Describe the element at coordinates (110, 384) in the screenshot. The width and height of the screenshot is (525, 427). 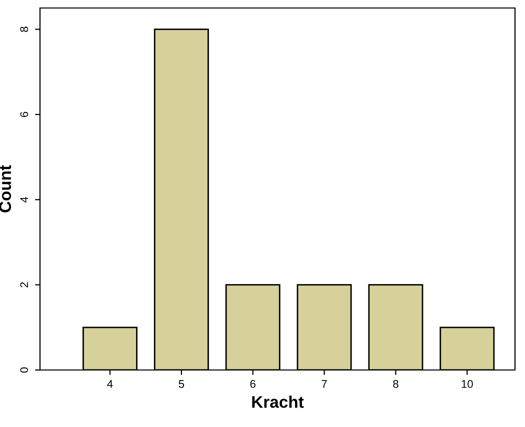
I see `x-tick-label: 4` at that location.